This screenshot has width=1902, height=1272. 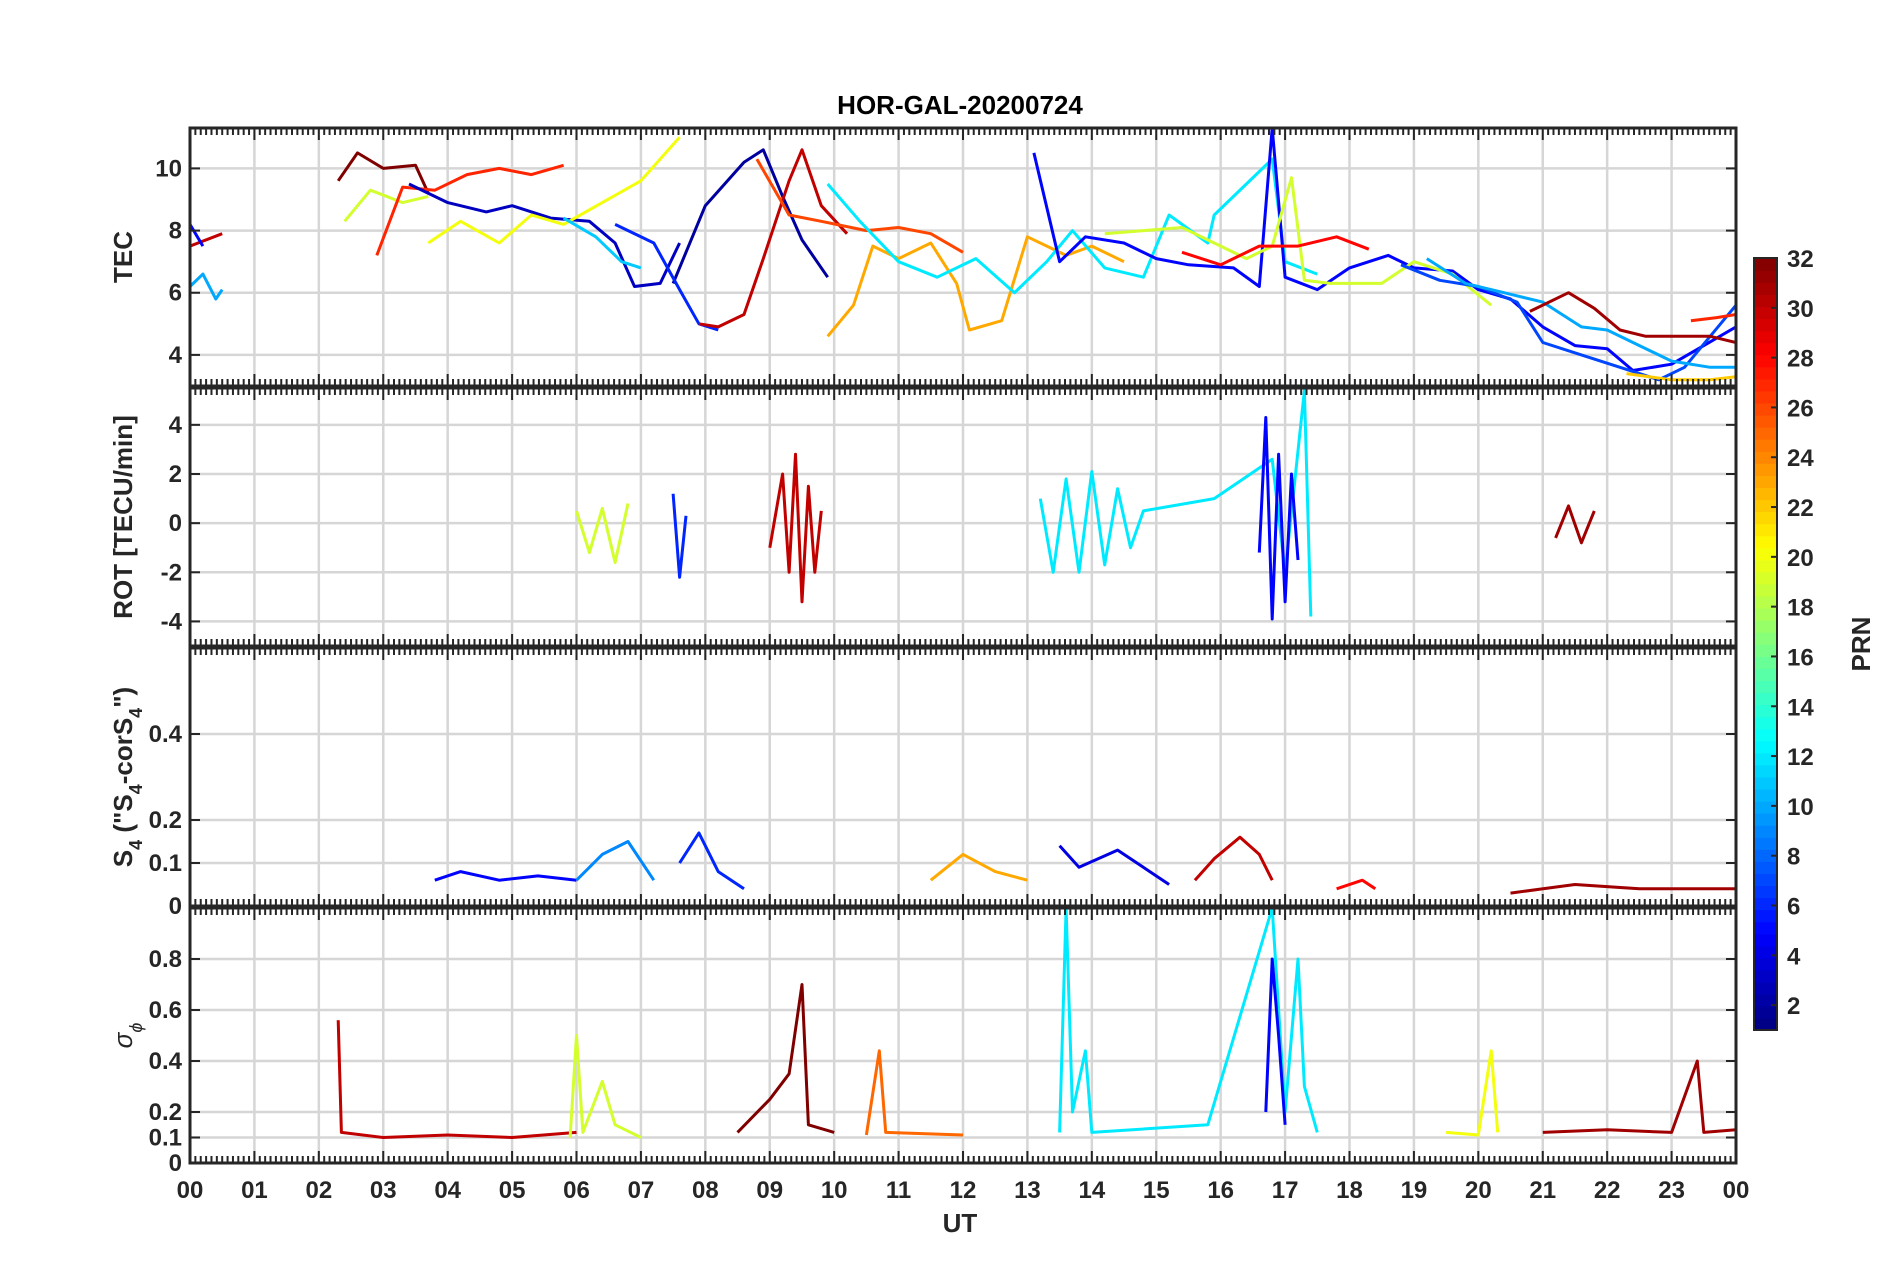 I want to click on x-tick-label: 17, so click(x=1285, y=1190).